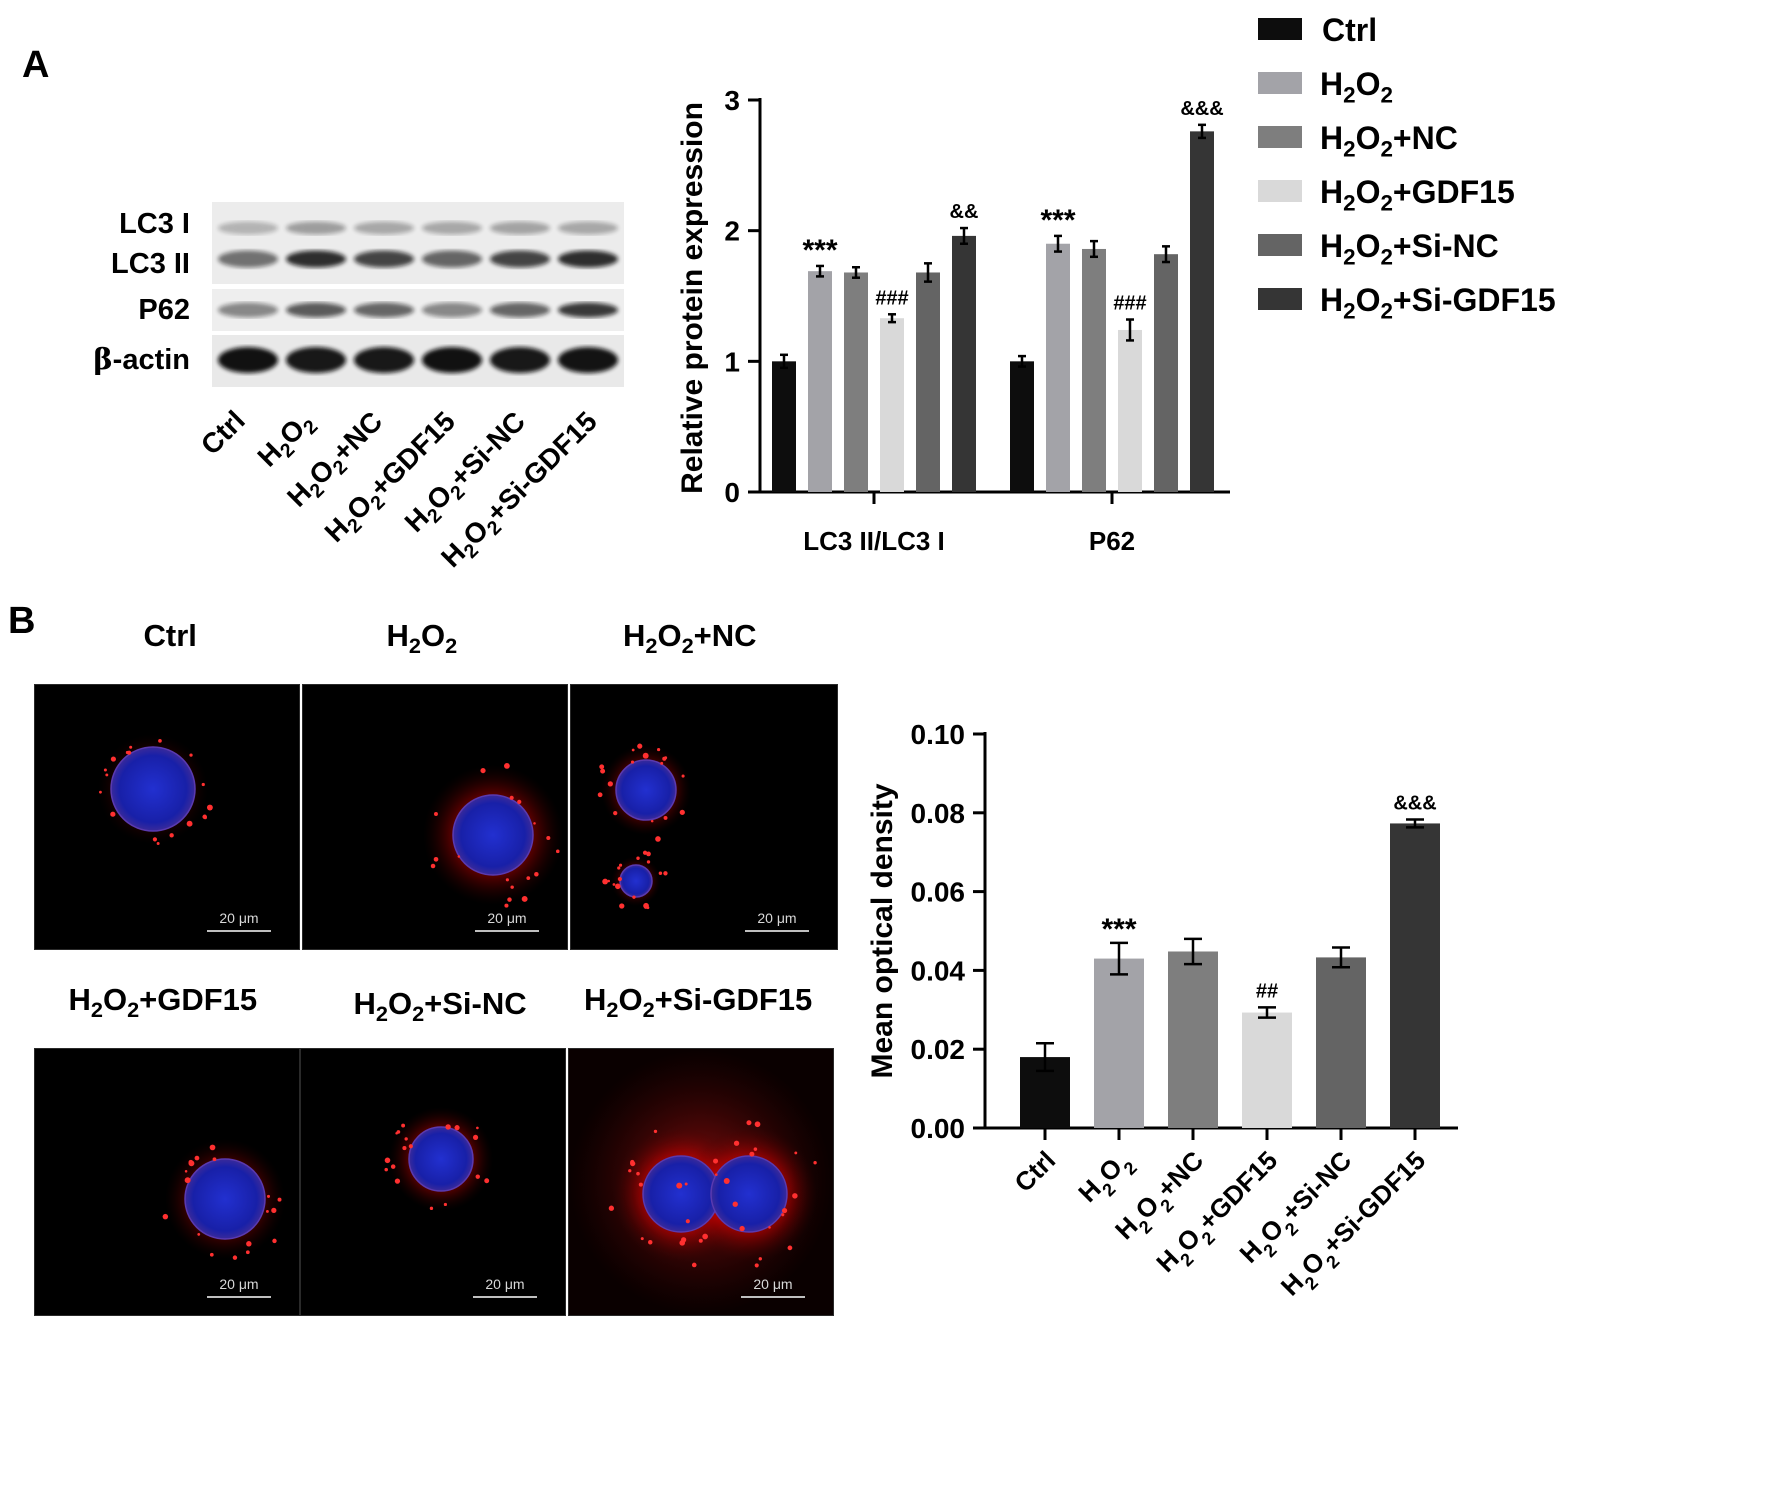 The width and height of the screenshot is (1770, 1512). Describe the element at coordinates (732, 492) in the screenshot. I see `chart-a-y-tick-label: 0` at that location.